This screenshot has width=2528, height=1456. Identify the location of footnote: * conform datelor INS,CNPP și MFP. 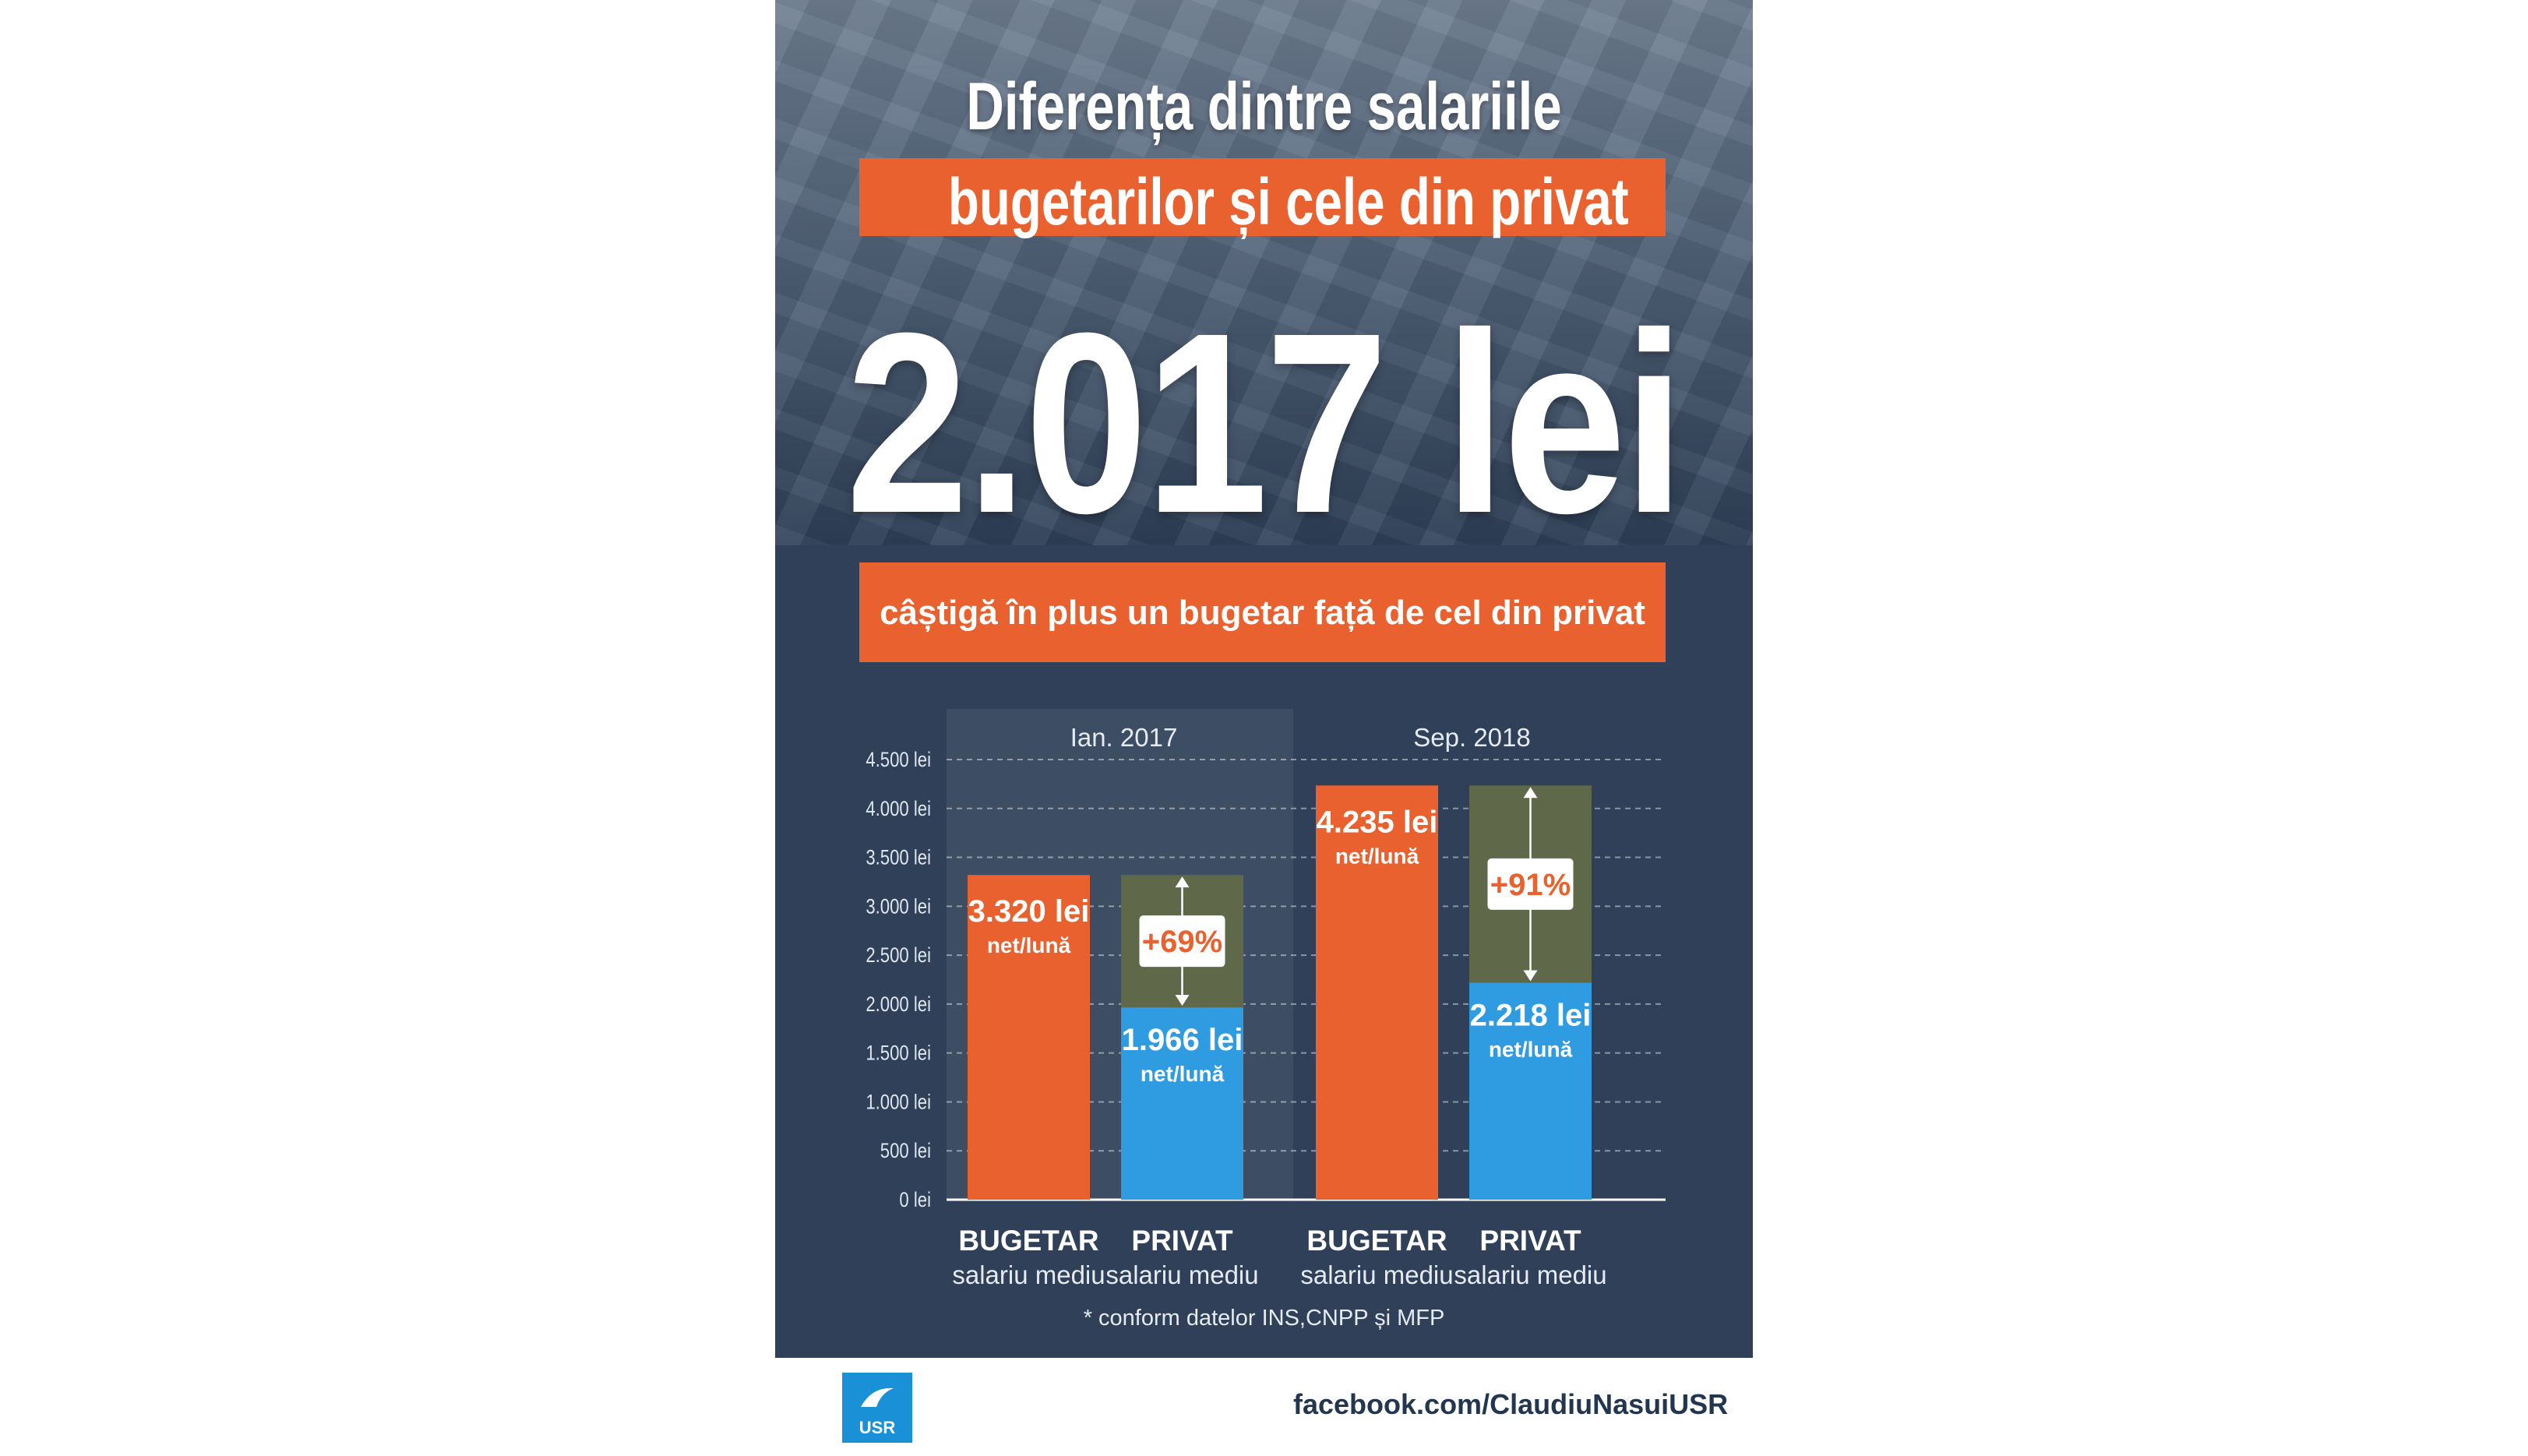
(1264, 1318).